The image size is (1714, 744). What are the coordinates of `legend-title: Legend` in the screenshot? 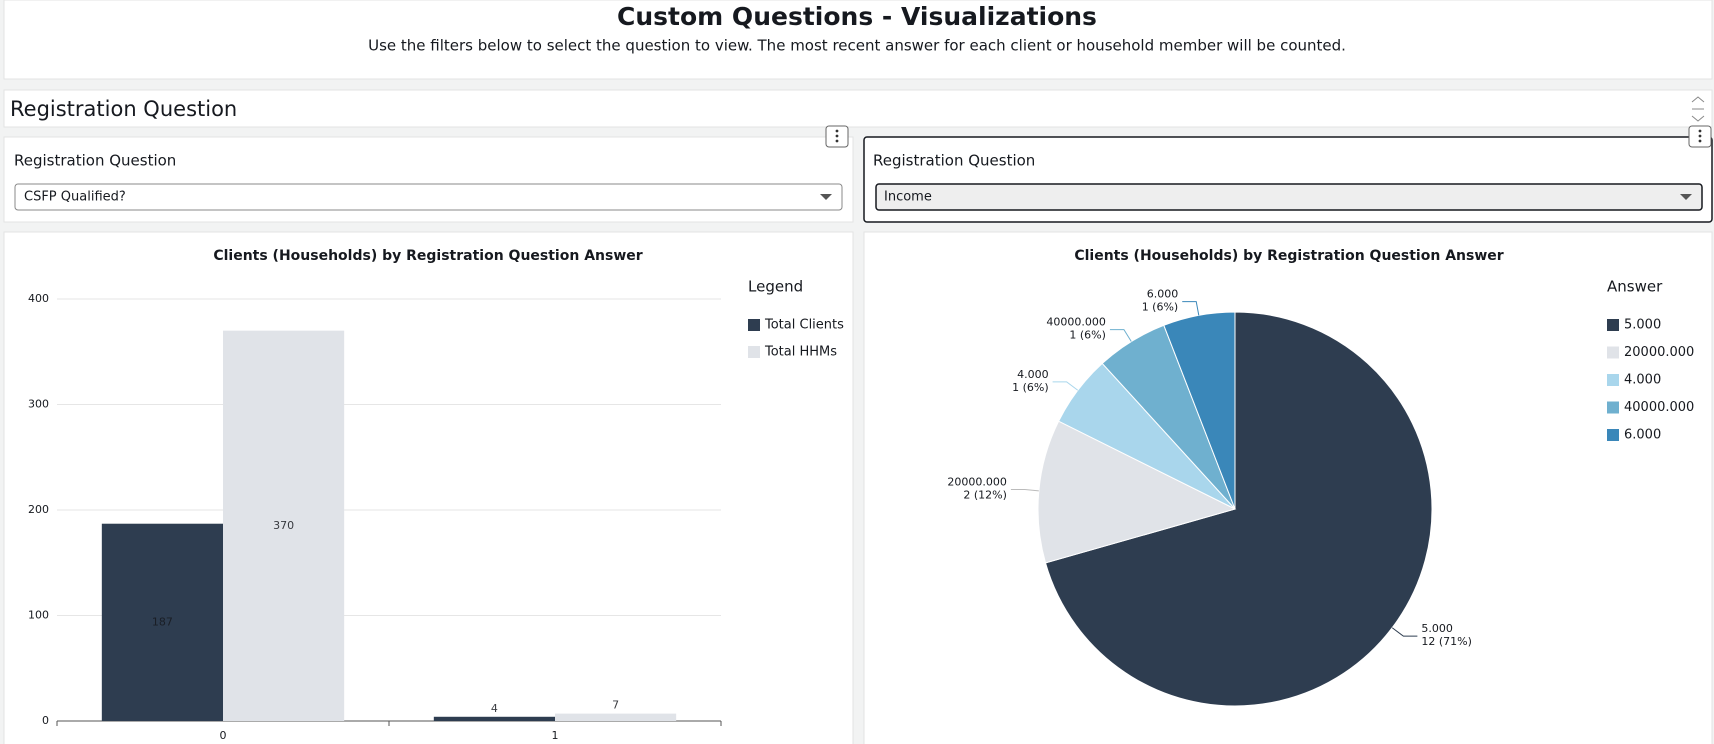 It's located at (775, 287).